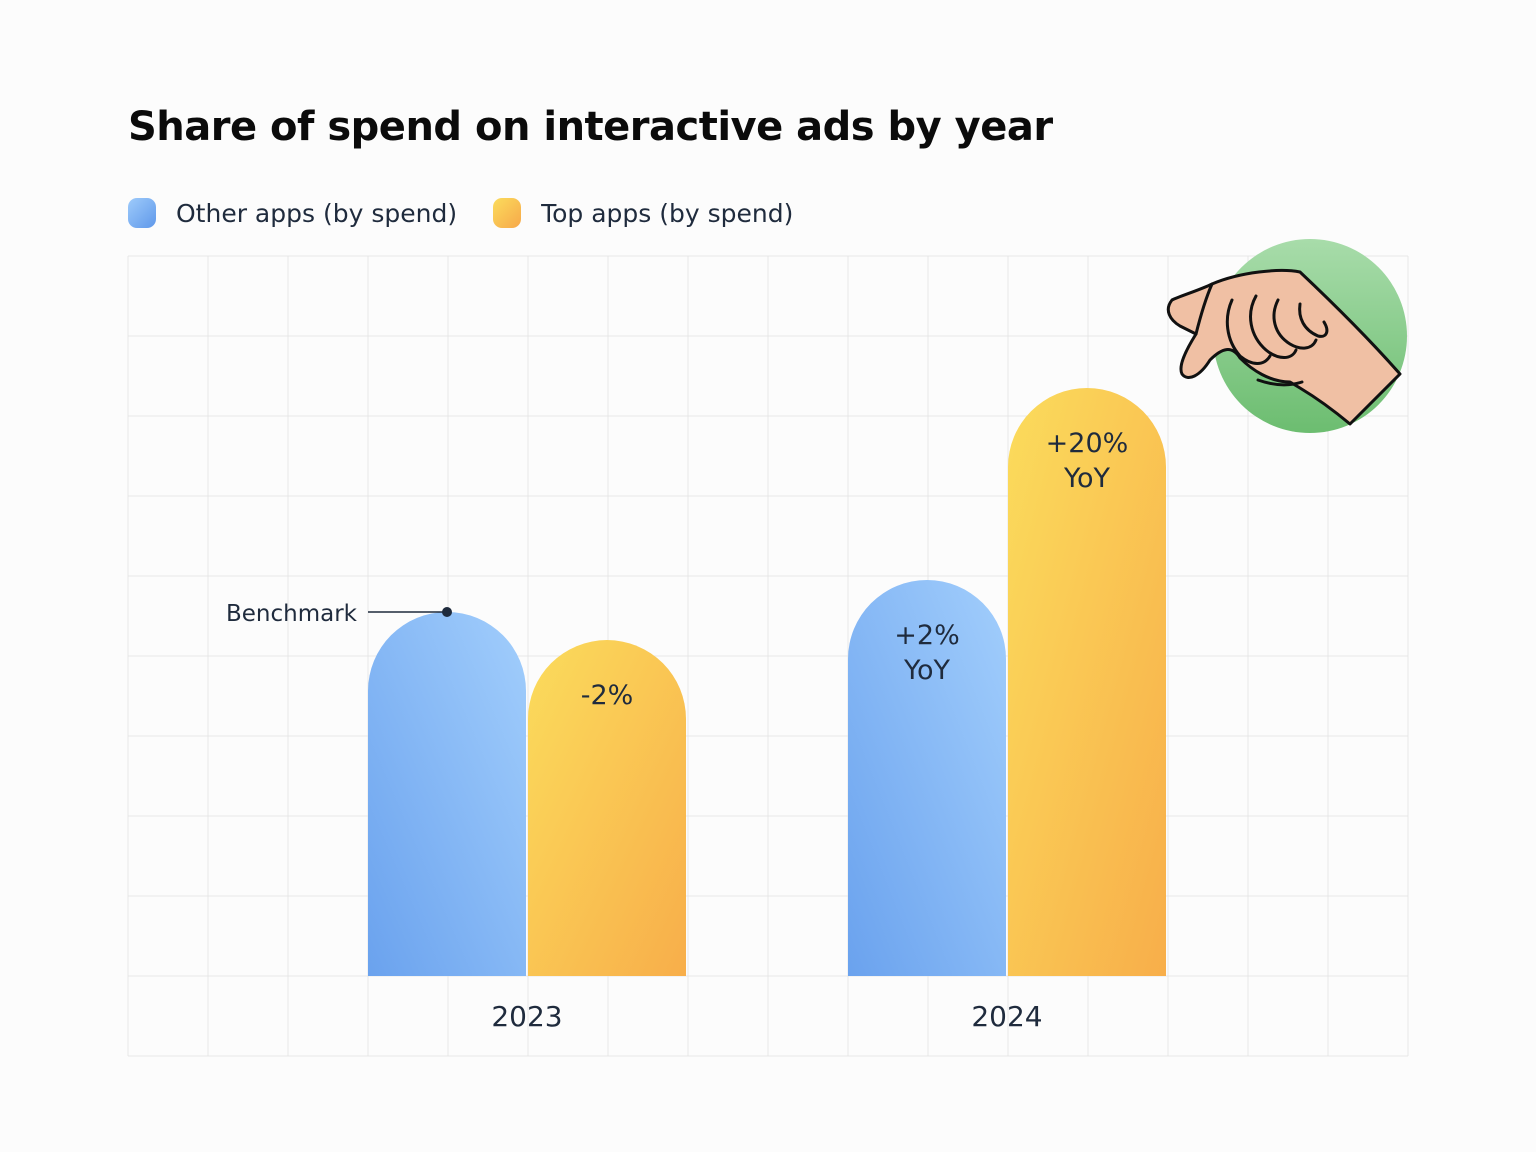 This screenshot has width=1536, height=1152. Describe the element at coordinates (142, 213) in the screenshot. I see `legend-swatch-other-apps` at that location.